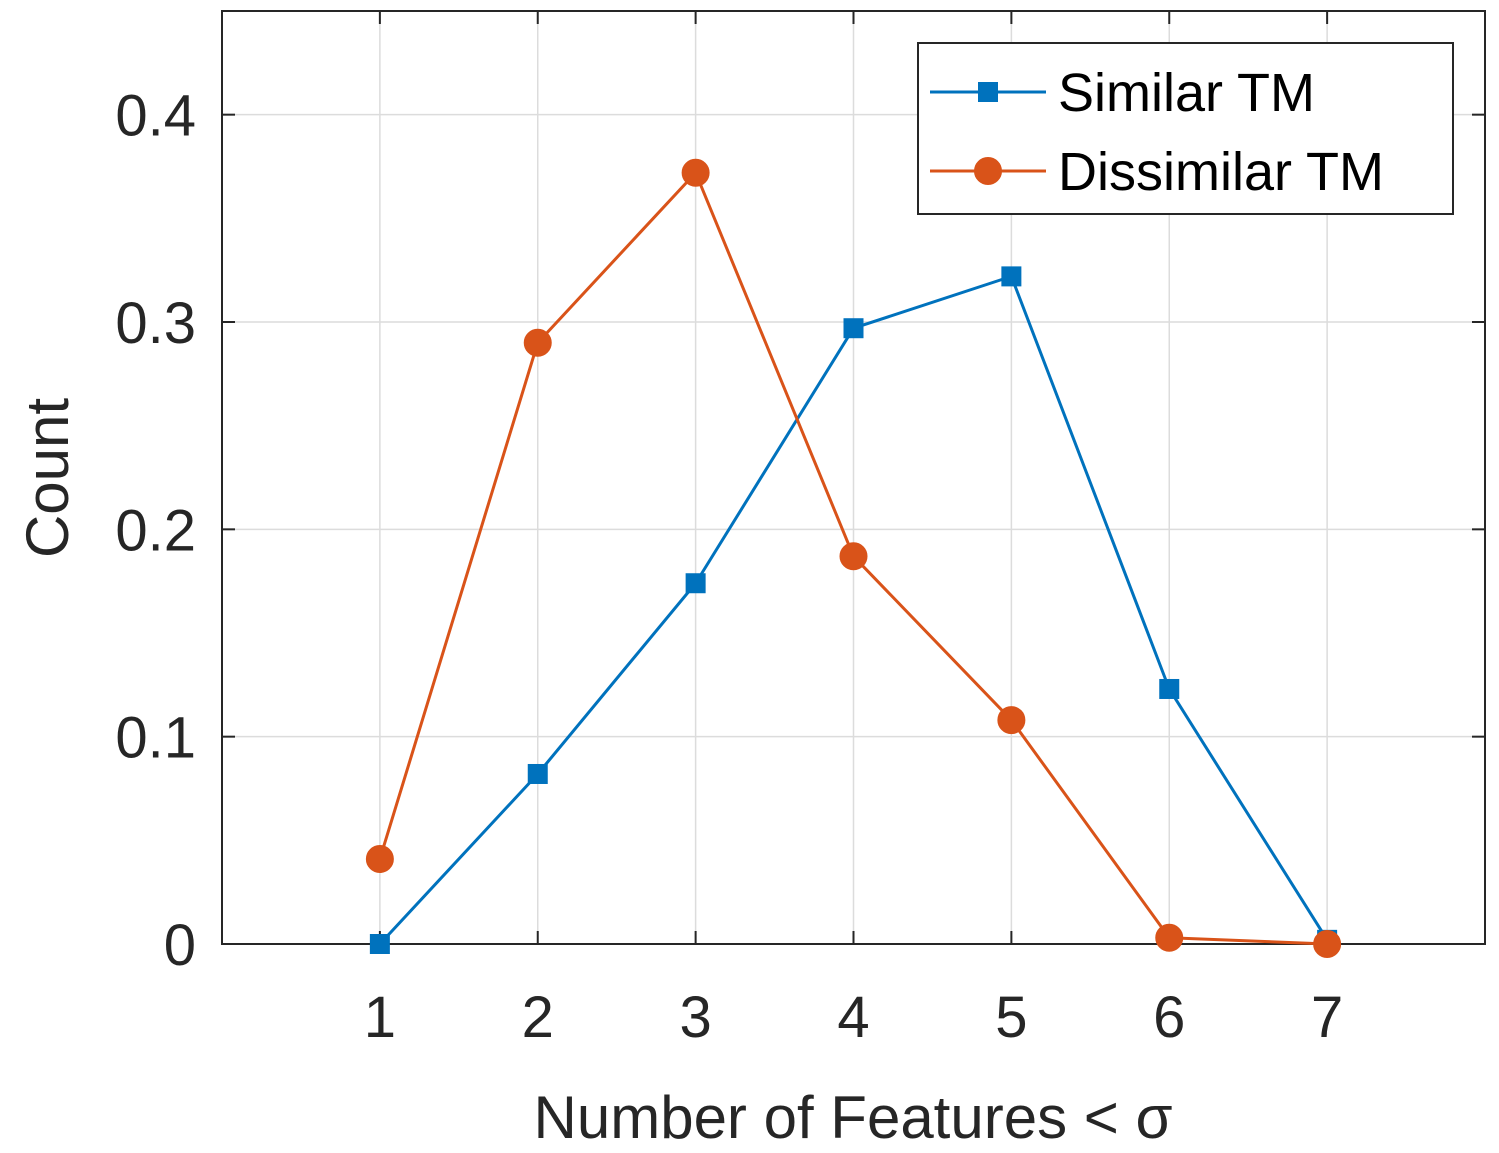 Image resolution: width=1499 pixels, height=1153 pixels. What do you see at coordinates (538, 1017) in the screenshot?
I see `x-tick-label: 2` at bounding box center [538, 1017].